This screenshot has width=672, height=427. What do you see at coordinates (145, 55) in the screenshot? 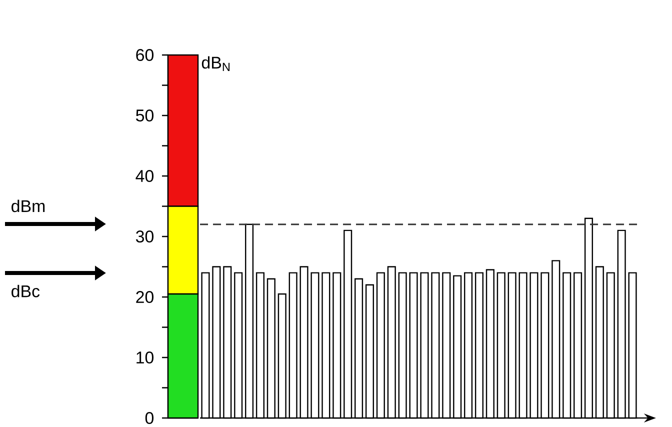
I see `y-tick-label: 60` at bounding box center [145, 55].